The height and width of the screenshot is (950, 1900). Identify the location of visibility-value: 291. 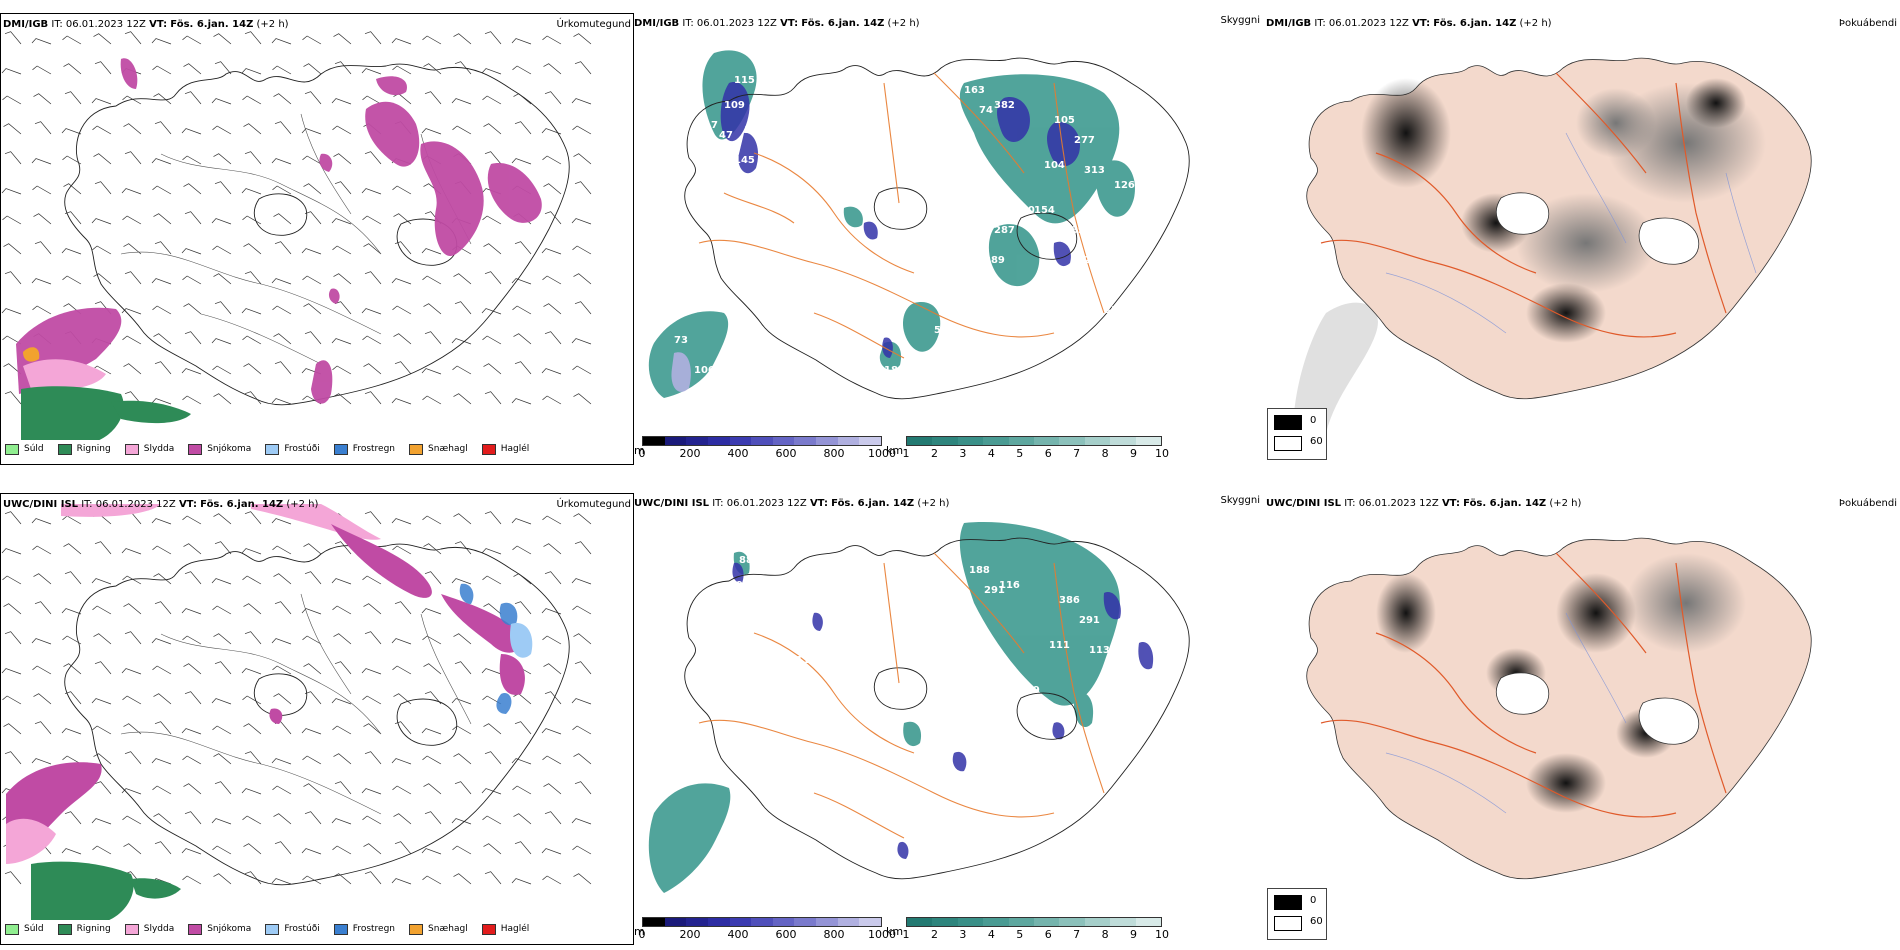
(1089, 620).